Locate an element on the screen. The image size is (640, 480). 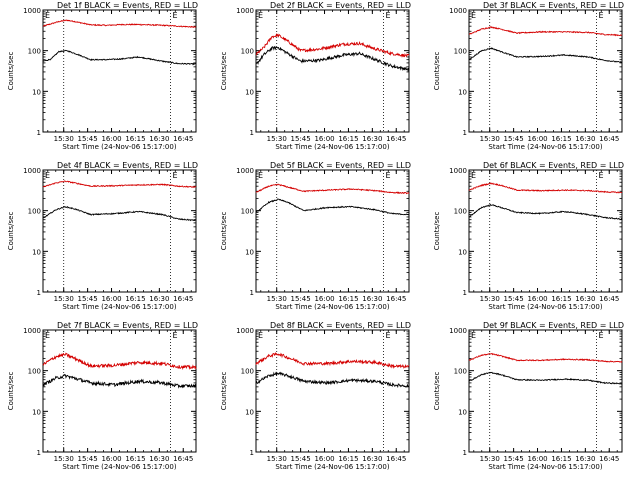
chart-title: Det 8f BLACK = Events, RED = LLD is located at coordinates (340, 325).